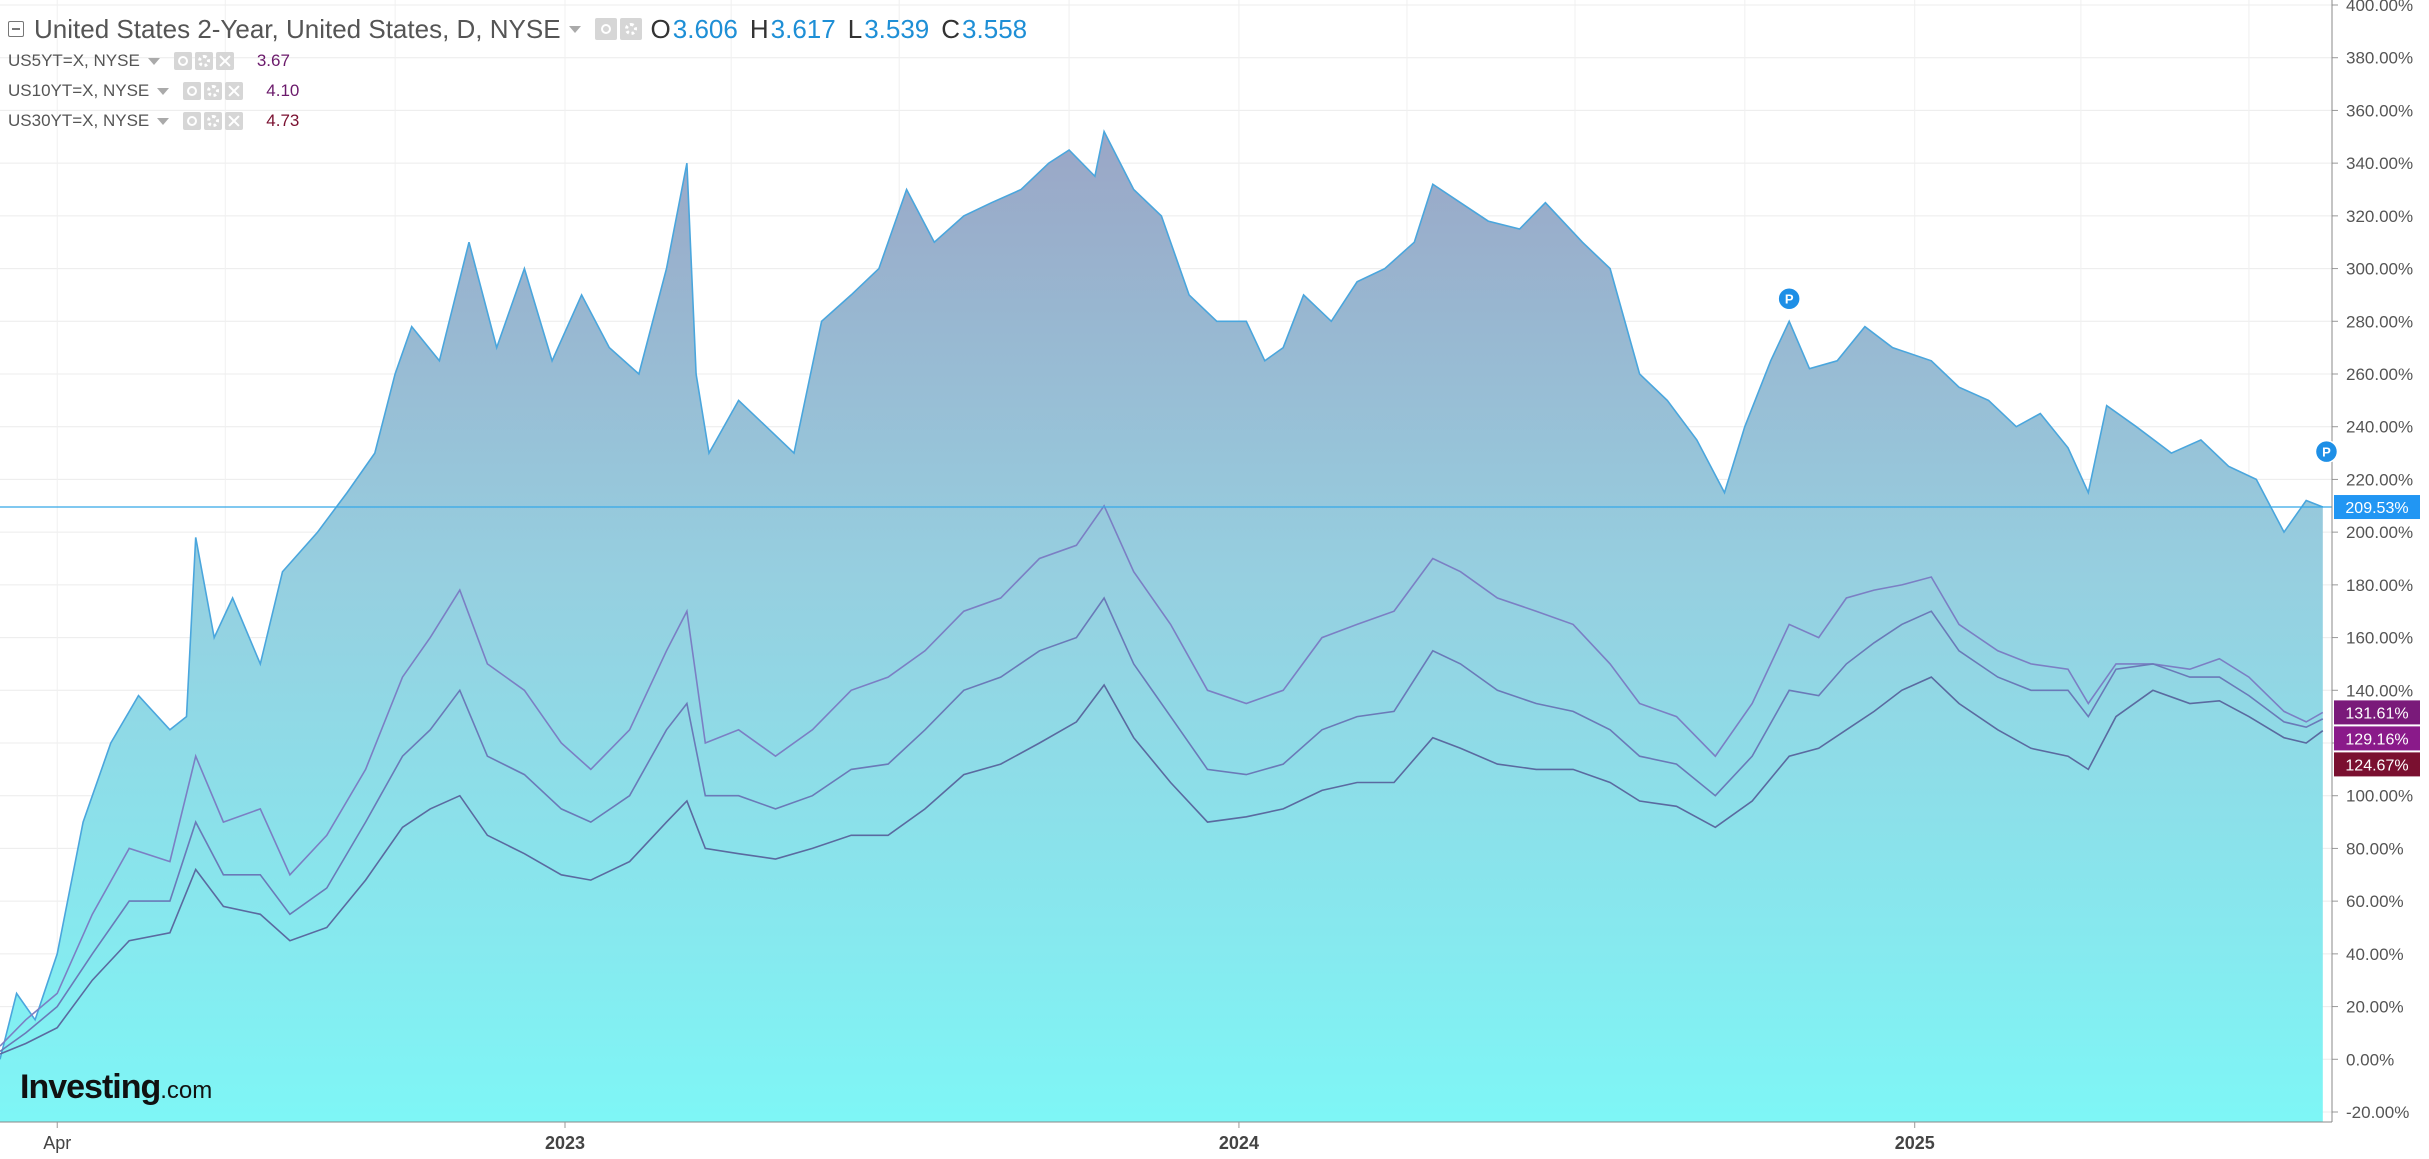 The image size is (2429, 1159). Describe the element at coordinates (660, 28) in the screenshot. I see `ohlc-open-key: O` at that location.